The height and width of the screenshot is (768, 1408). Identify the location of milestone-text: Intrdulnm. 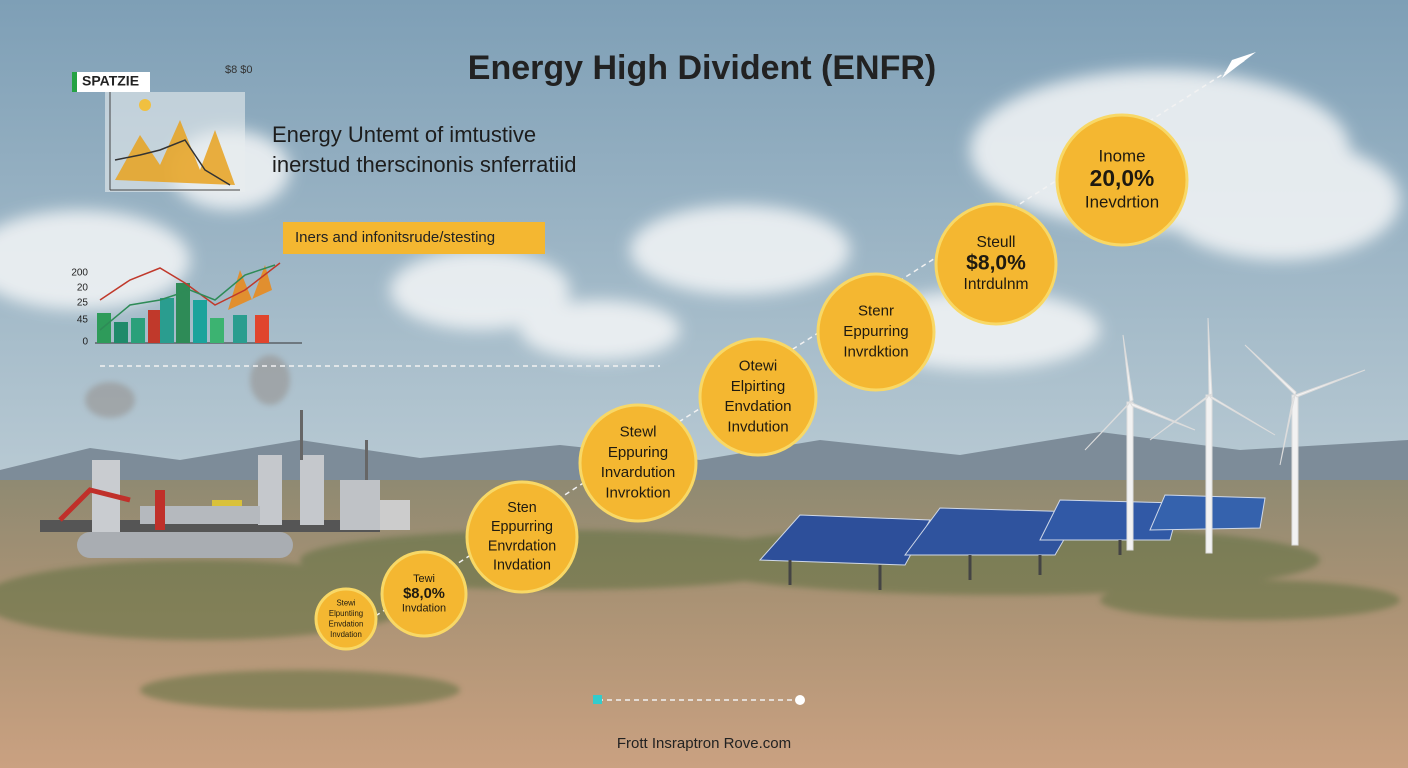
(995, 284).